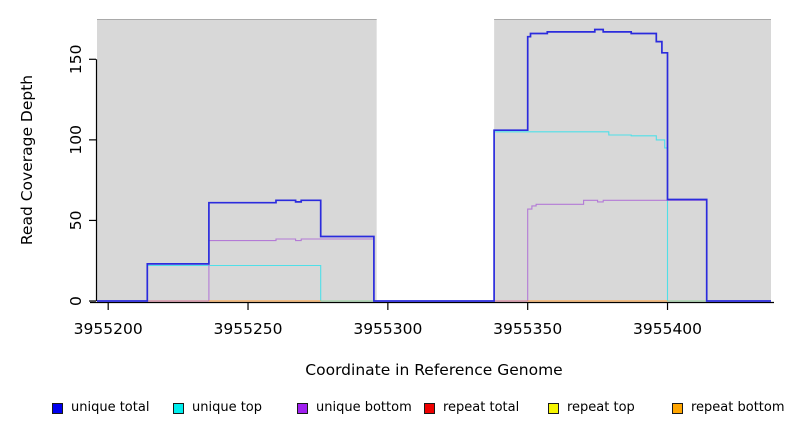 The width and height of the screenshot is (792, 432). What do you see at coordinates (227, 407) in the screenshot?
I see `legend-label: unique top` at bounding box center [227, 407].